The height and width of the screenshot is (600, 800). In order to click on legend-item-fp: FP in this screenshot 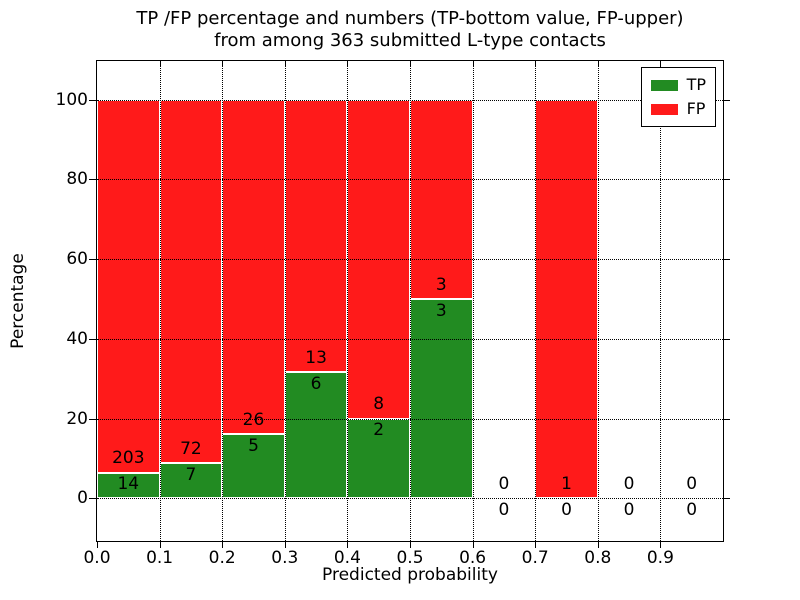, I will do `click(678, 108)`.